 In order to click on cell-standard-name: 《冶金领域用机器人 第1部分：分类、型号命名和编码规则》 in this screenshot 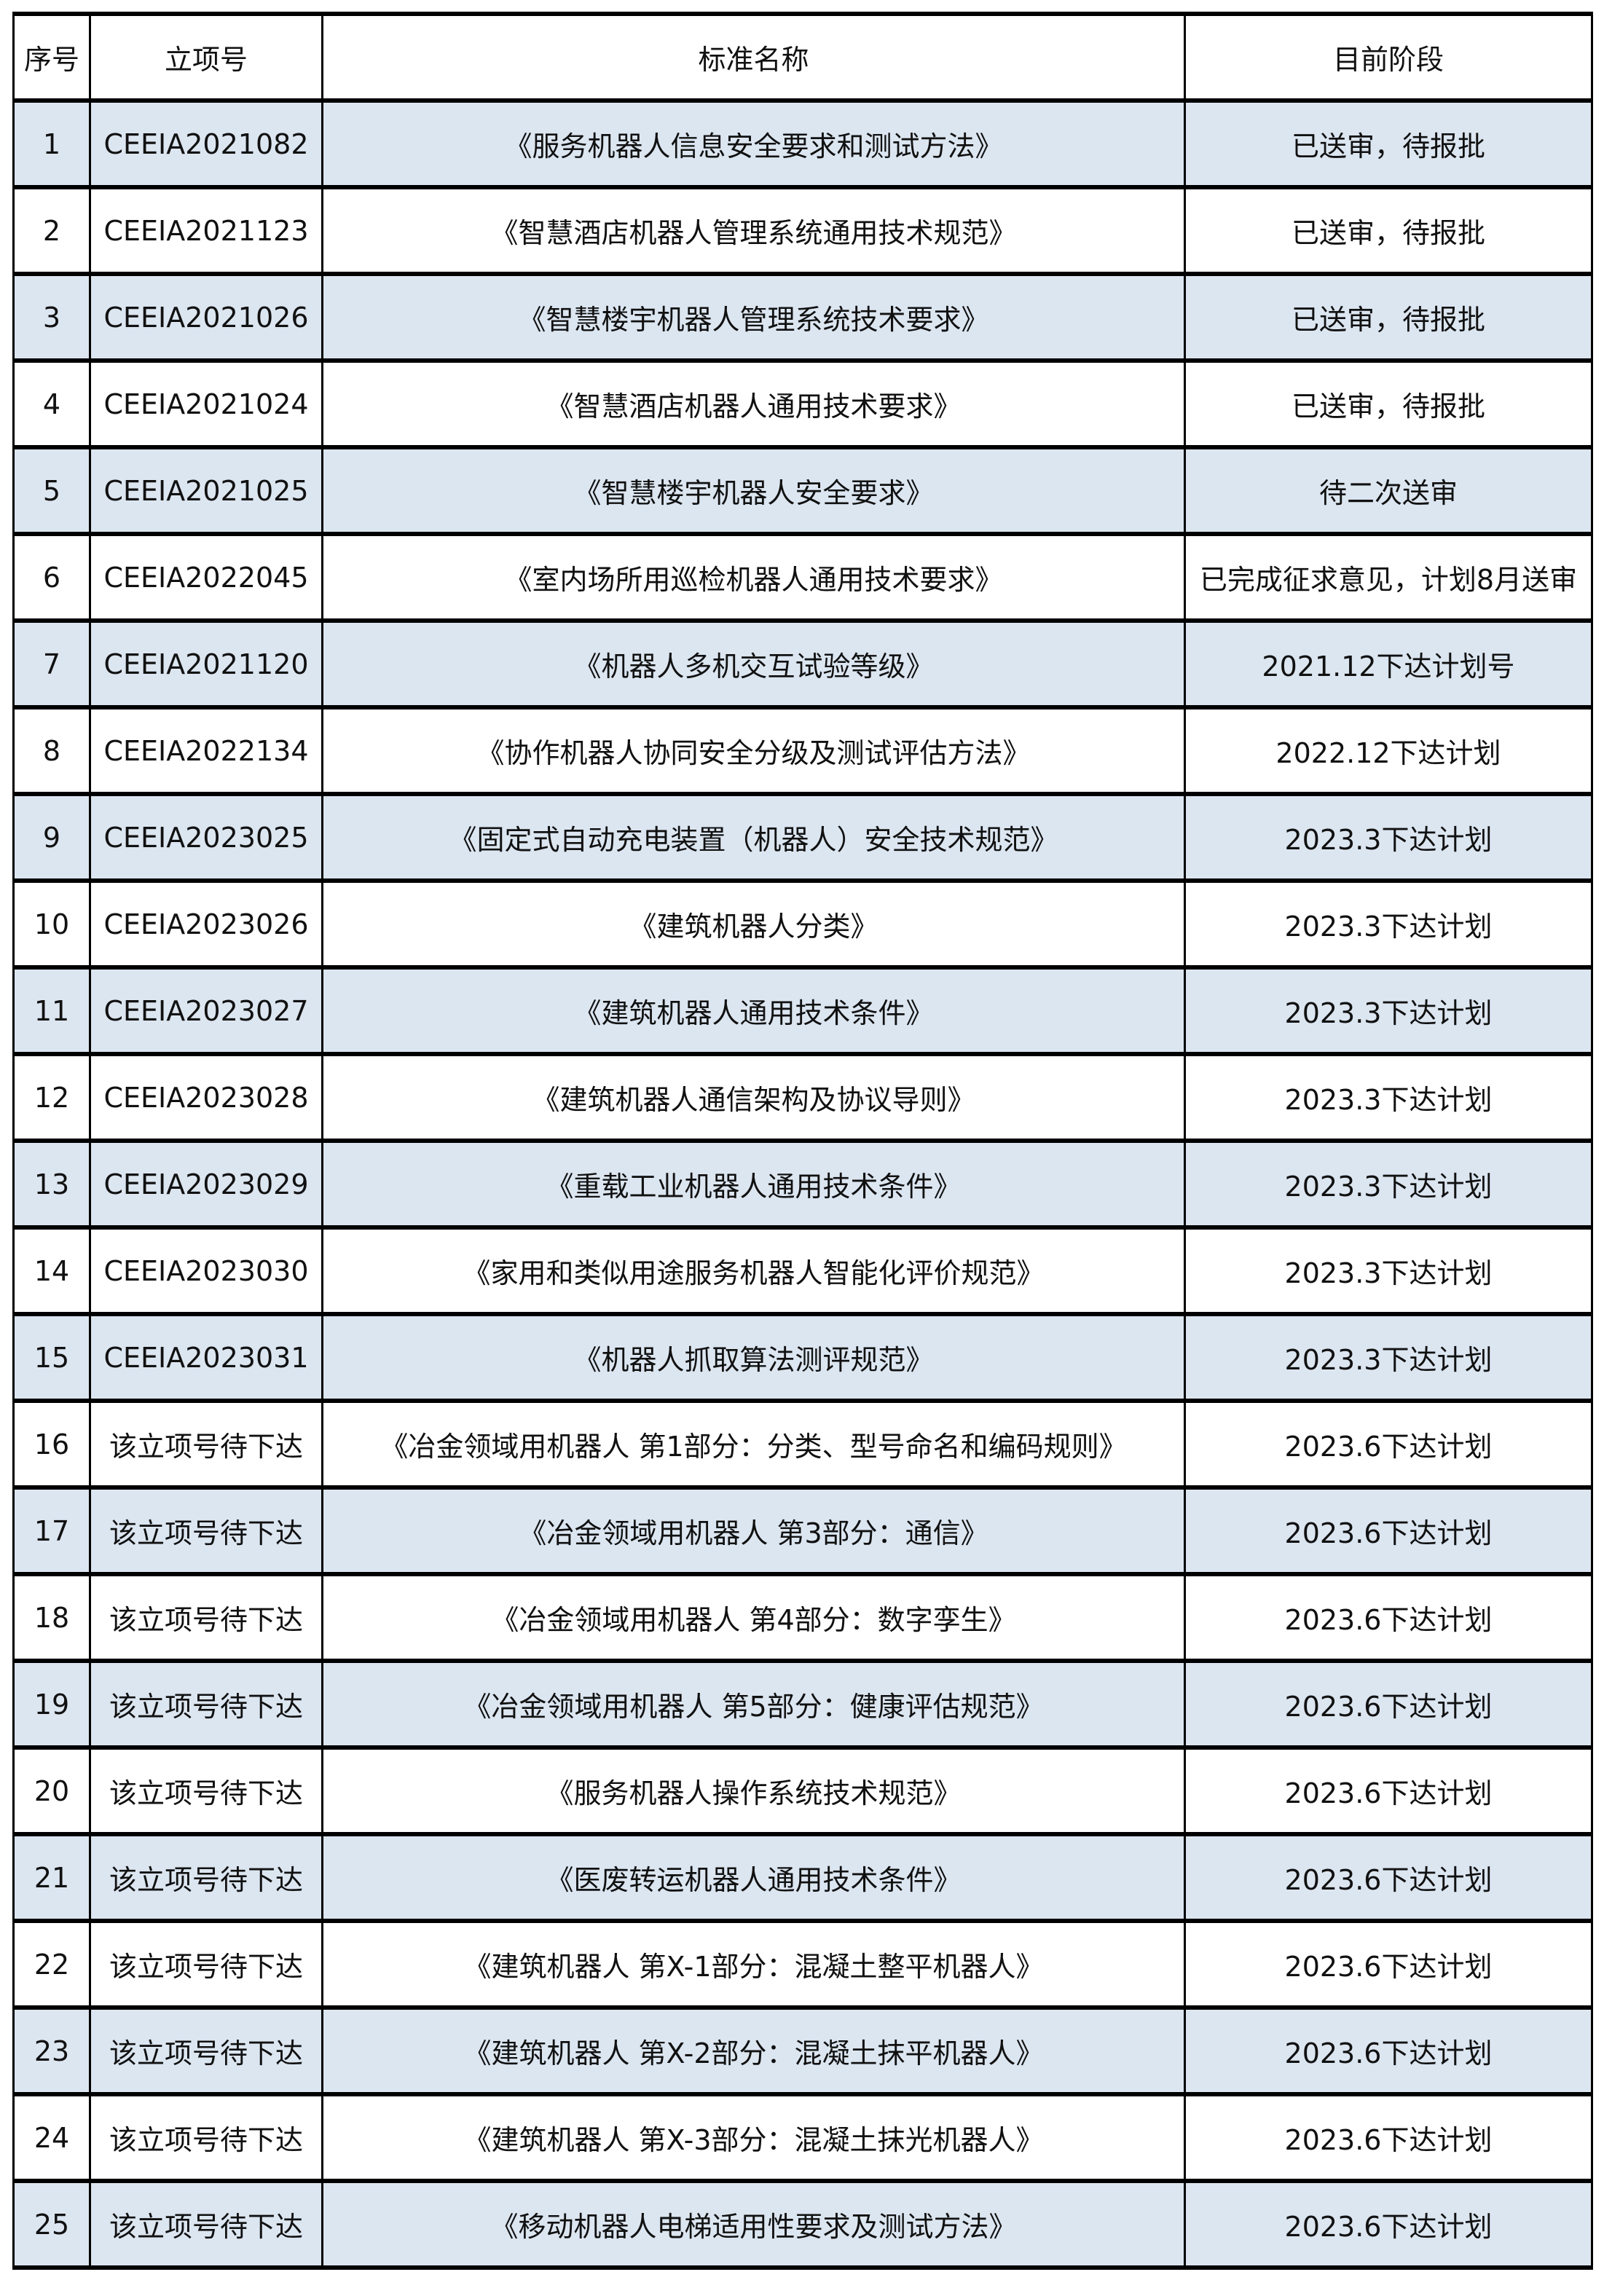, I will do `click(753, 1445)`.